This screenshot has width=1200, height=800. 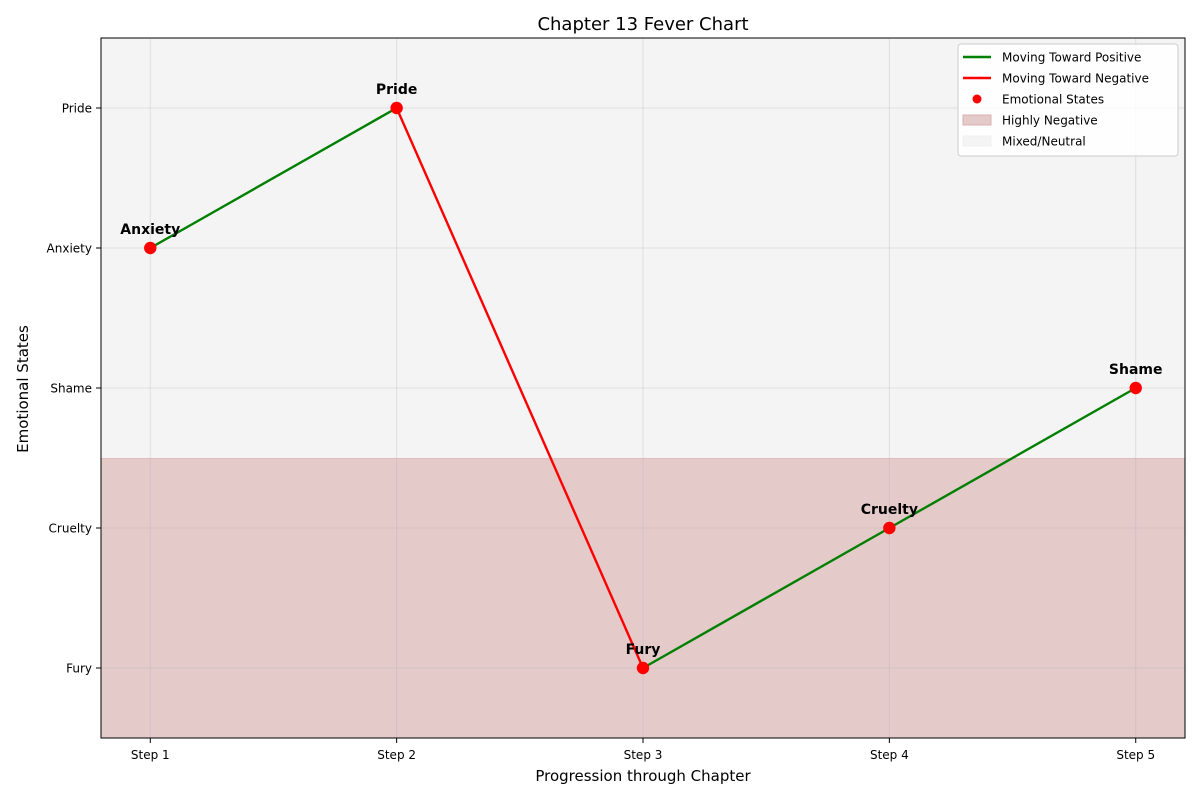 What do you see at coordinates (977, 99) in the screenshot?
I see `legend-emotional-states-swatch` at bounding box center [977, 99].